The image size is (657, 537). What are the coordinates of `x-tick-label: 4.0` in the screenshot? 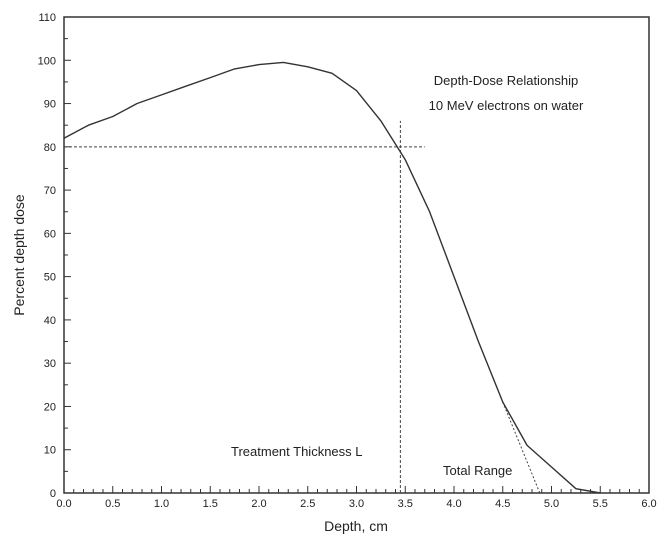 It's located at (453, 504).